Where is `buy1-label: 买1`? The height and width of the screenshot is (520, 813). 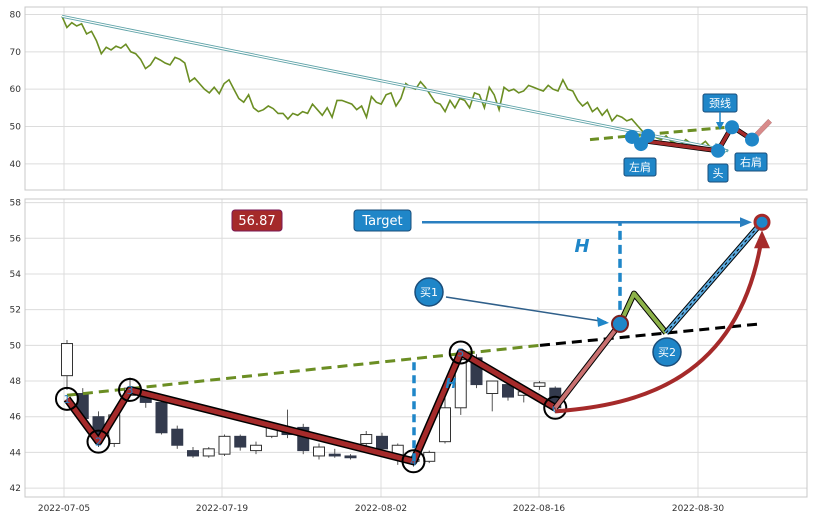 buy1-label: 买1 is located at coordinates (429, 292).